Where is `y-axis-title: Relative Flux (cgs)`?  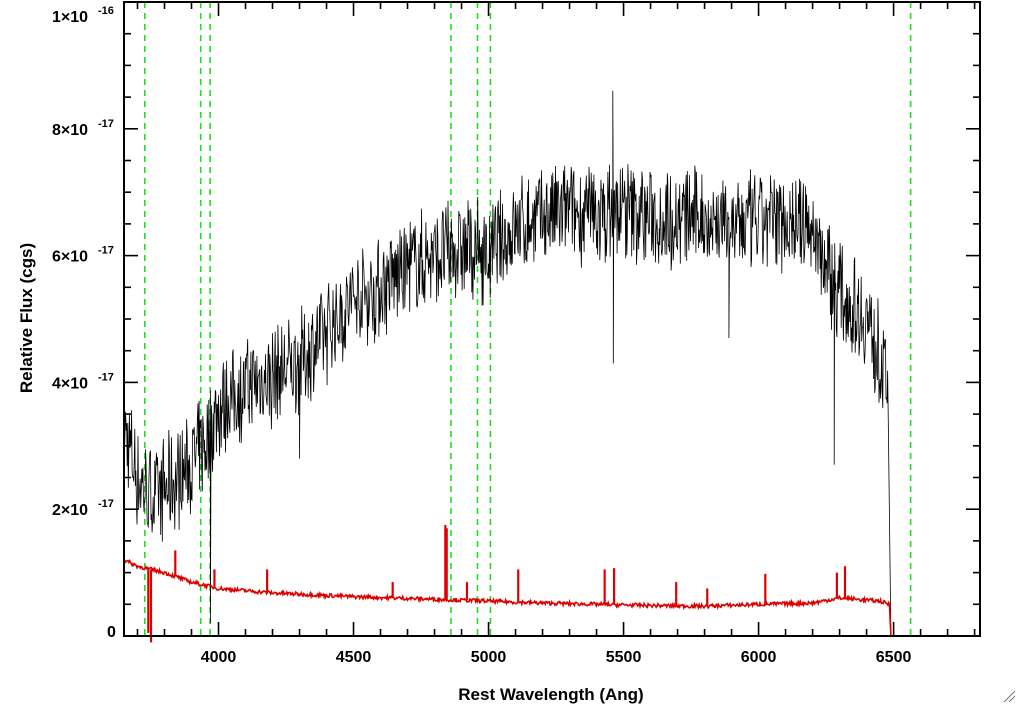 y-axis-title: Relative Flux (cgs) is located at coordinates (26, 318).